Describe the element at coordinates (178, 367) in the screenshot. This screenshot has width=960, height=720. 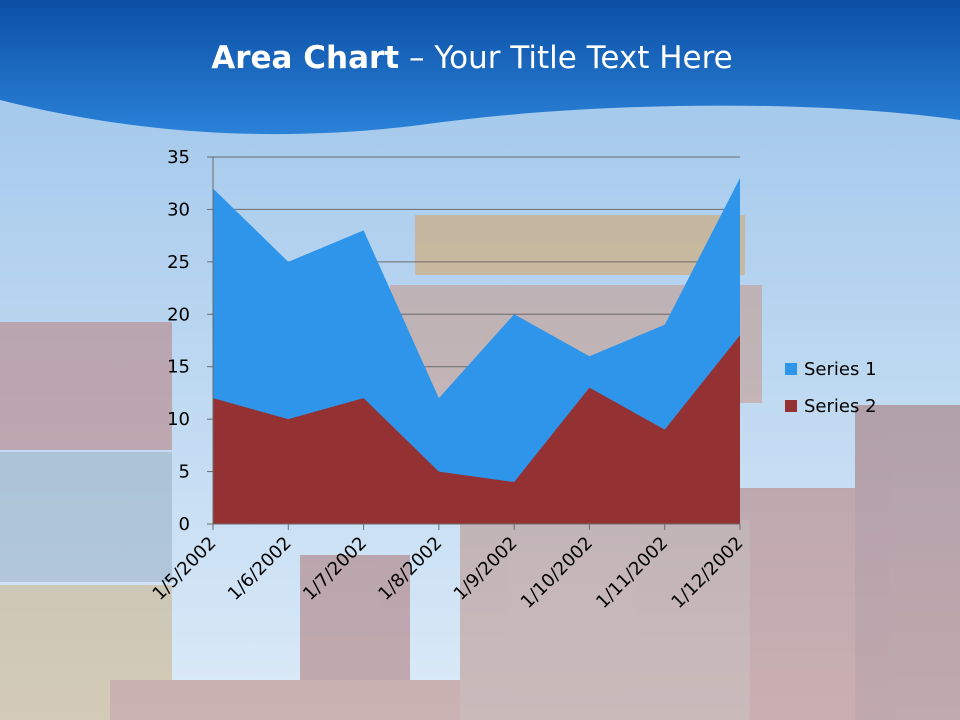
I see `y-tick-label: 15` at that location.